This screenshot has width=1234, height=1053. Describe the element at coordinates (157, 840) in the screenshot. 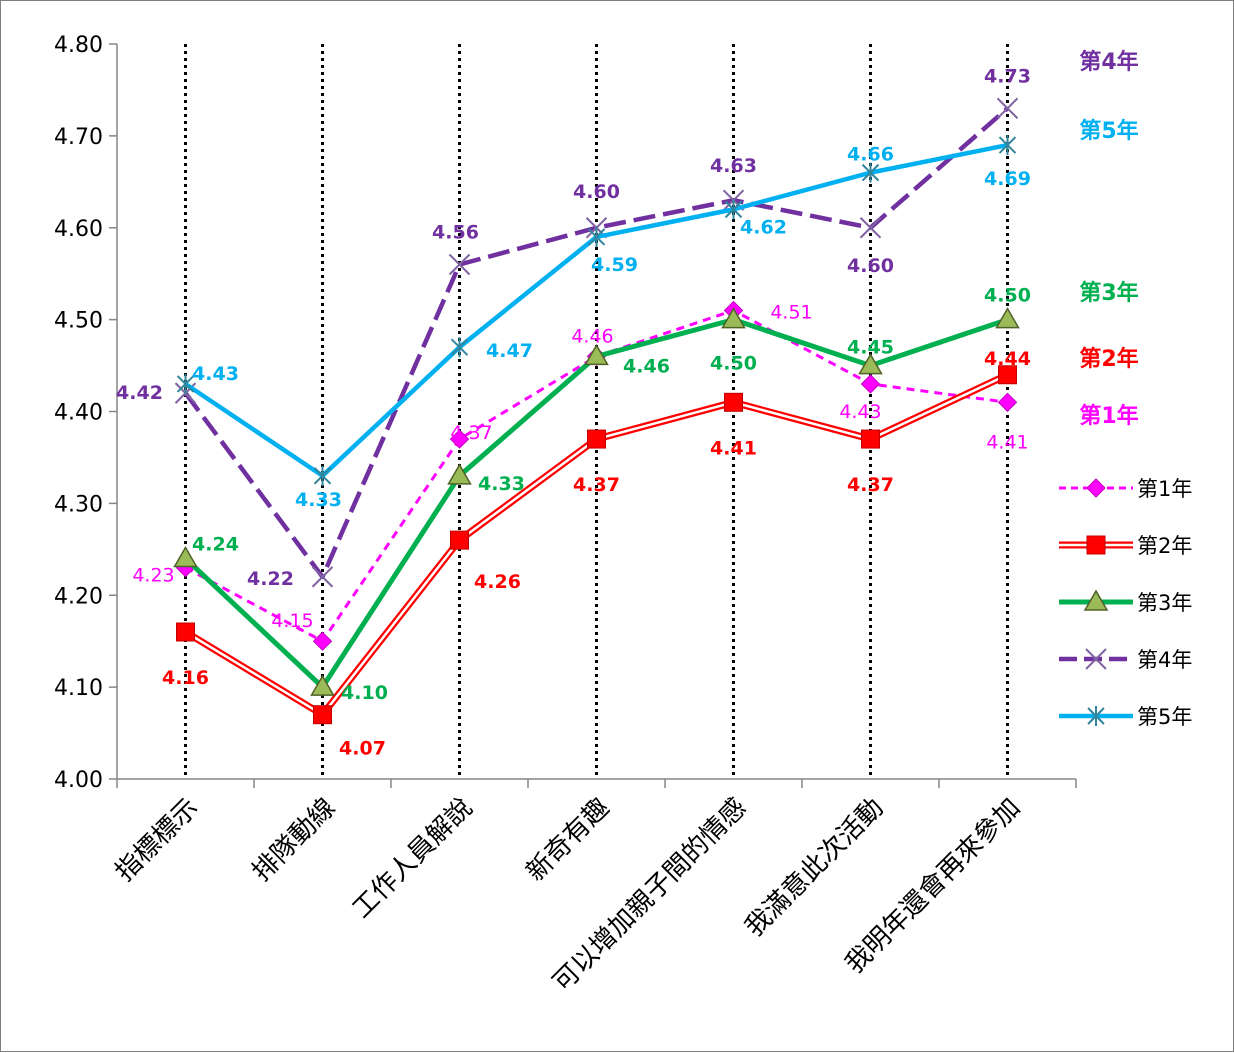

I see `x-category-label: 指標標示` at that location.